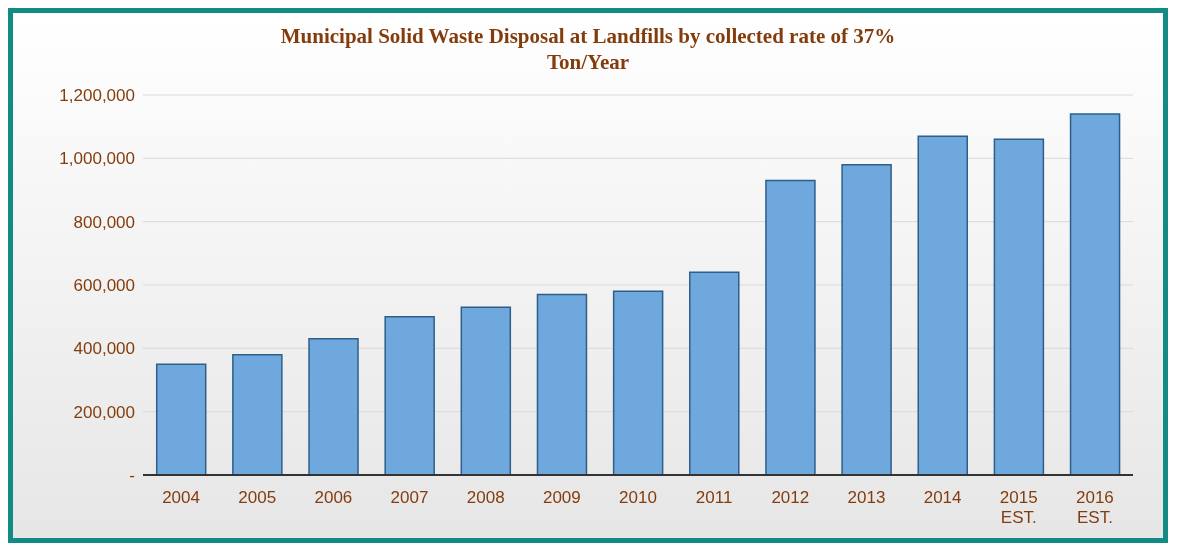 This screenshot has height=553, width=1179. What do you see at coordinates (132, 476) in the screenshot?
I see `y-tick-label: -` at bounding box center [132, 476].